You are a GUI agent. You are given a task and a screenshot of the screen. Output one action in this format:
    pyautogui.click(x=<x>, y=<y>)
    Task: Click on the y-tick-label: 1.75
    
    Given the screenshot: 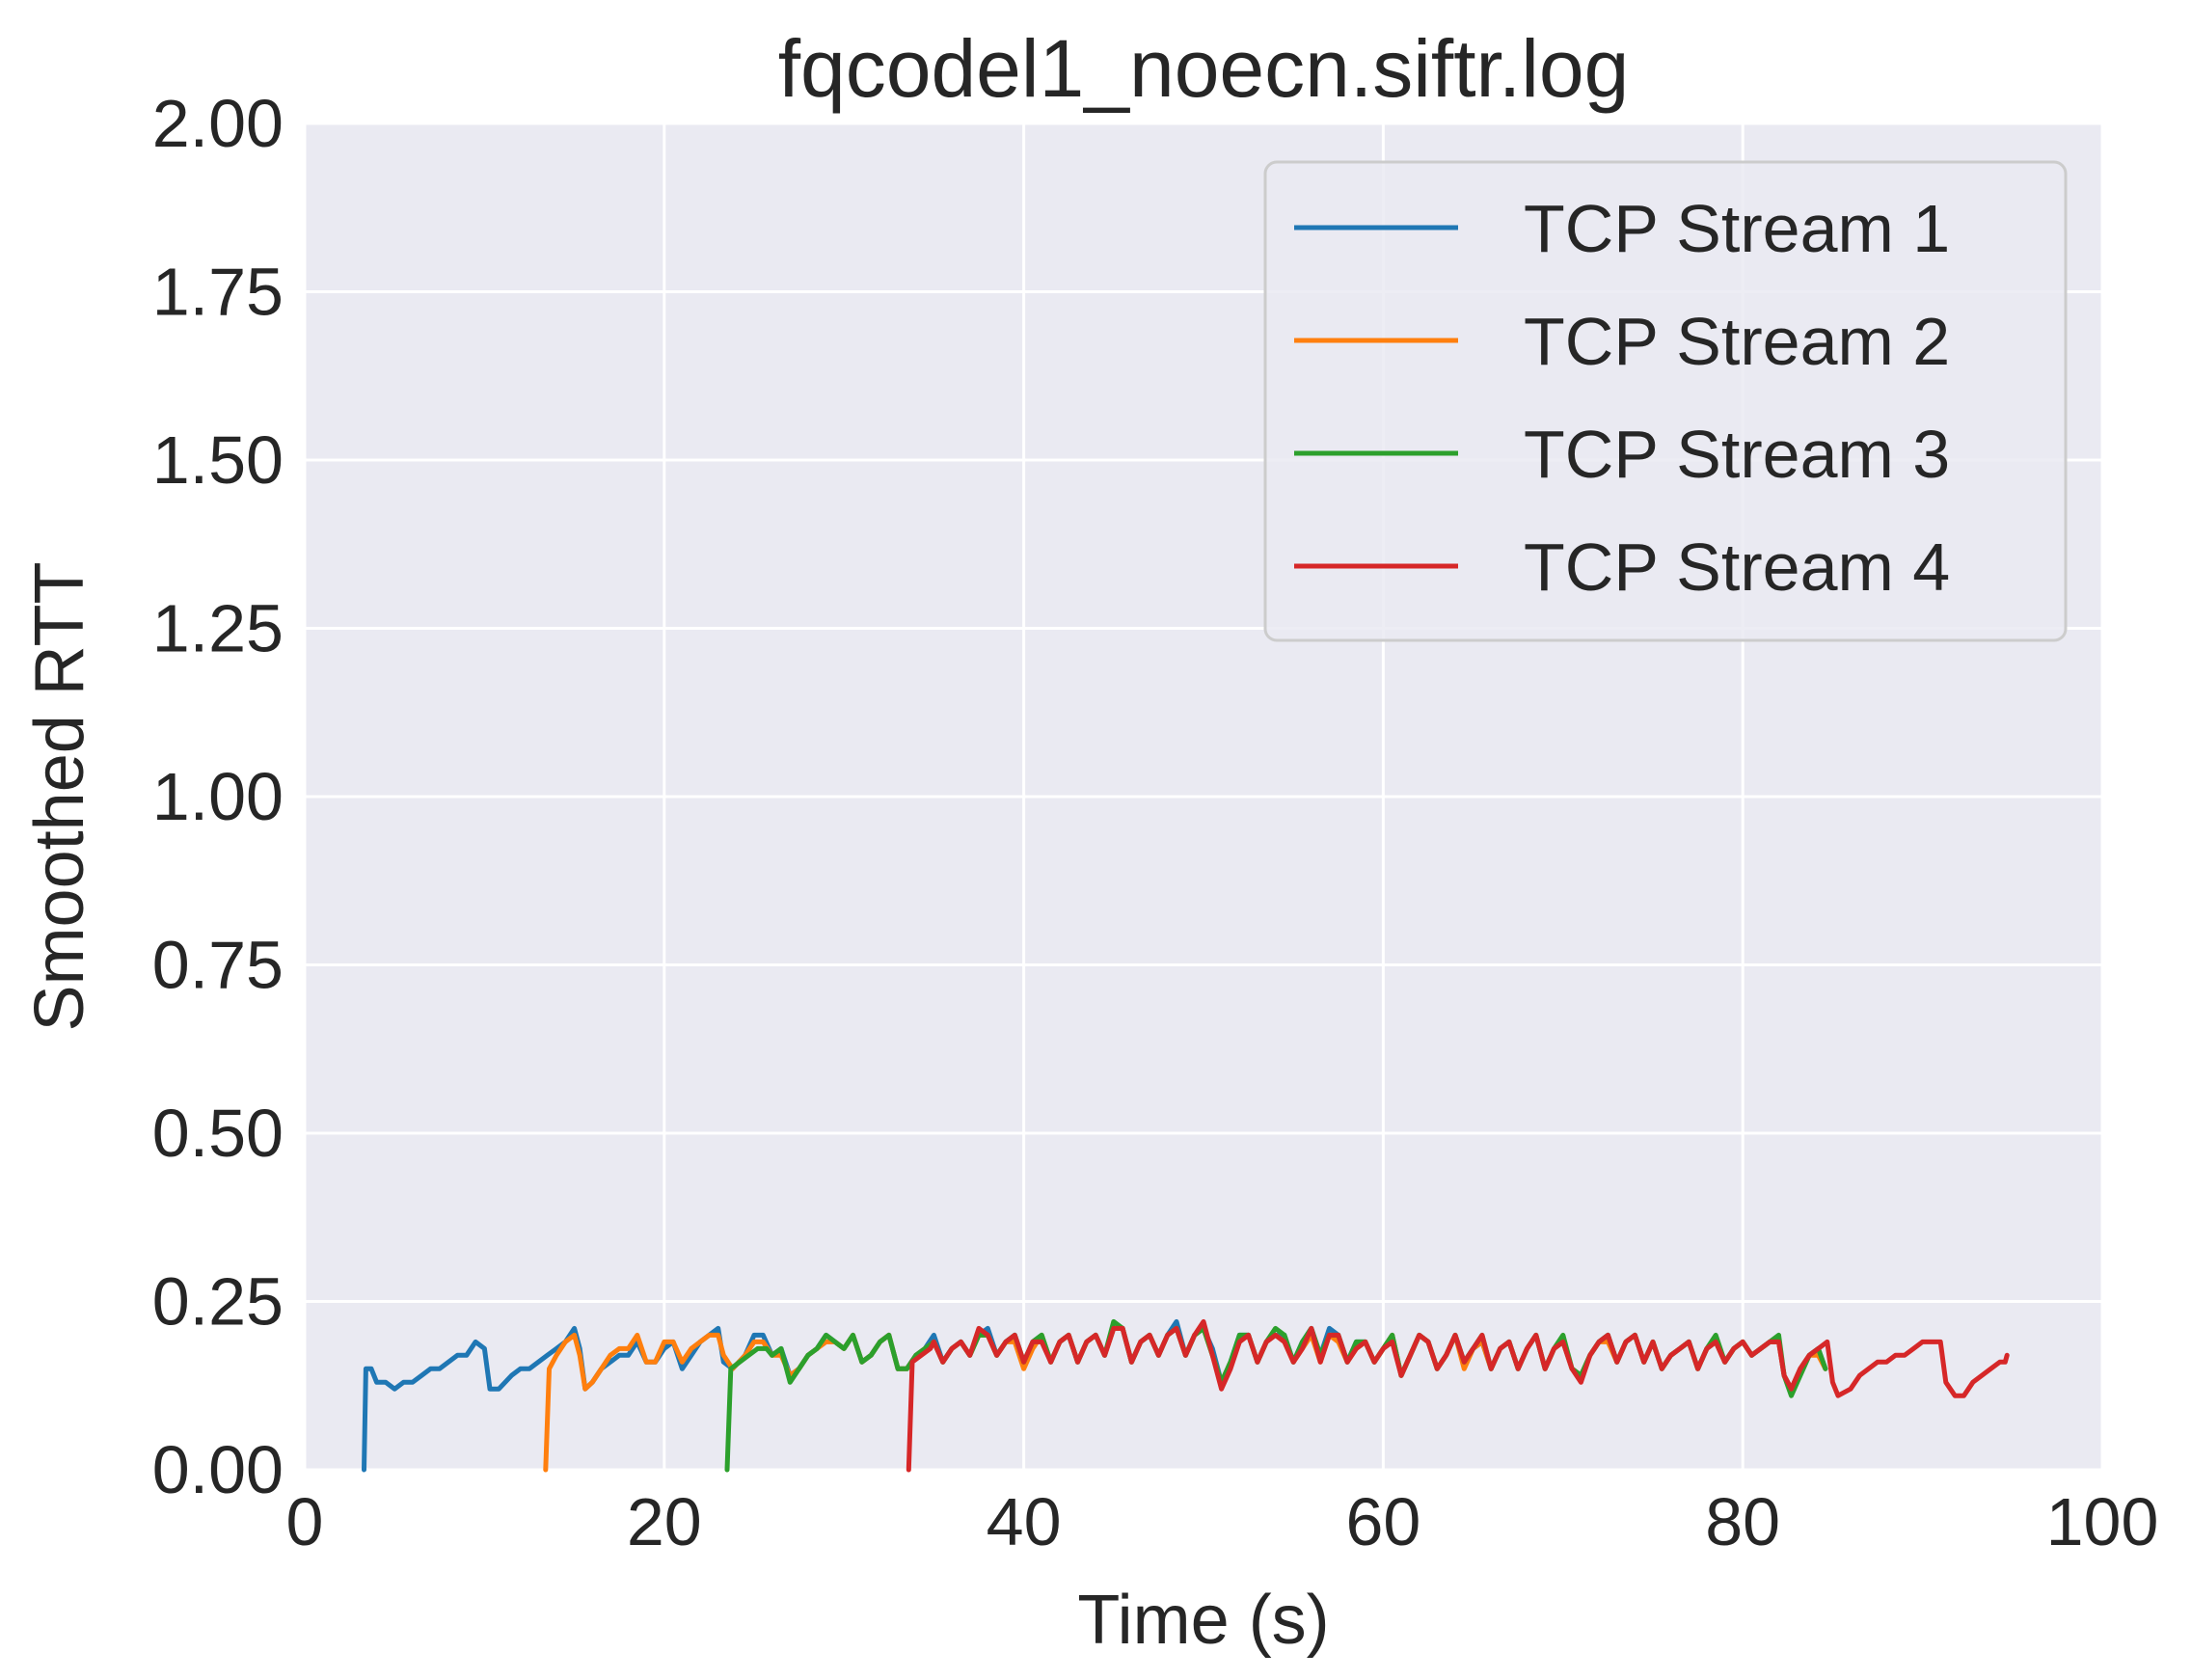 What is the action you would take?
    pyautogui.click(x=218, y=293)
    